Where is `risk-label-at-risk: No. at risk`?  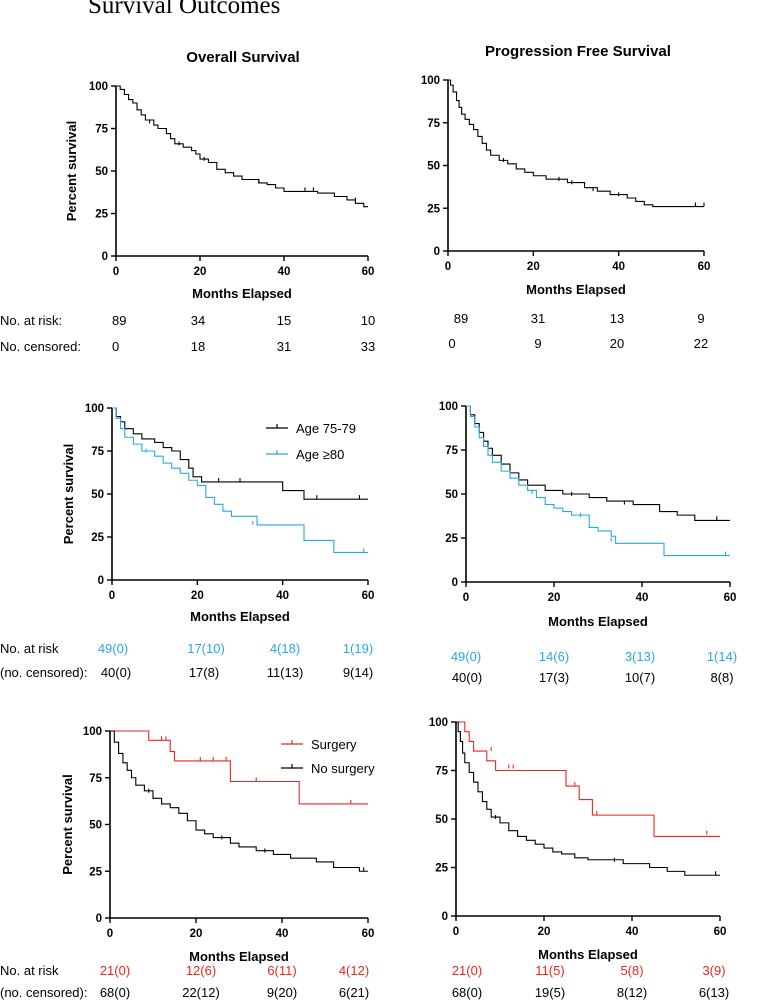 risk-label-at-risk: No. at risk is located at coordinates (29, 648).